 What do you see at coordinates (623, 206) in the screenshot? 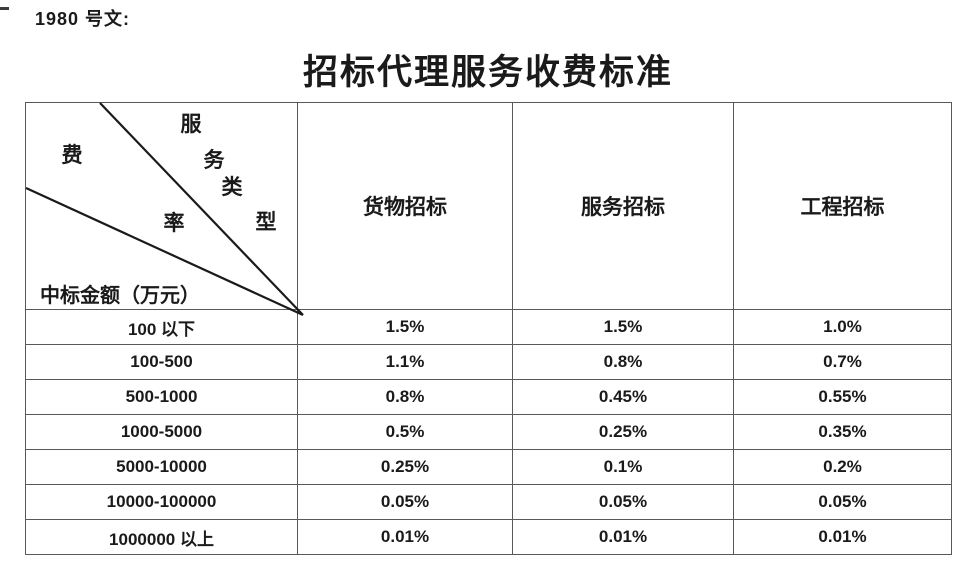
I see `column-header-services: 服务招标` at bounding box center [623, 206].